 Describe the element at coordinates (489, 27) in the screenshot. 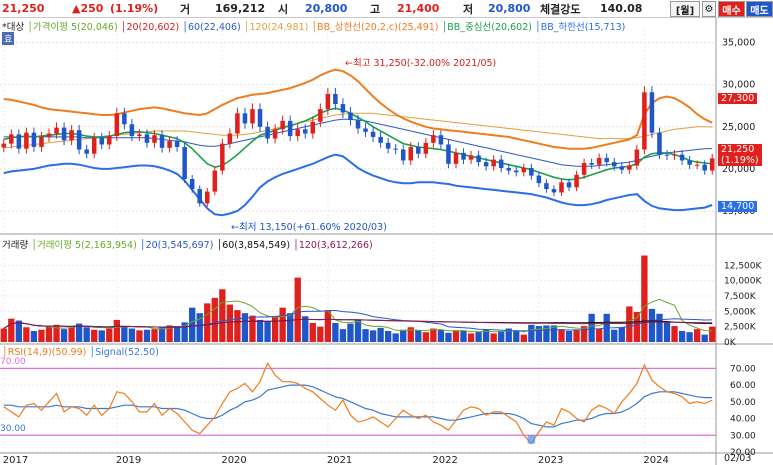

I see `legend-bb-mid: BB_중심선(20,602)` at that location.